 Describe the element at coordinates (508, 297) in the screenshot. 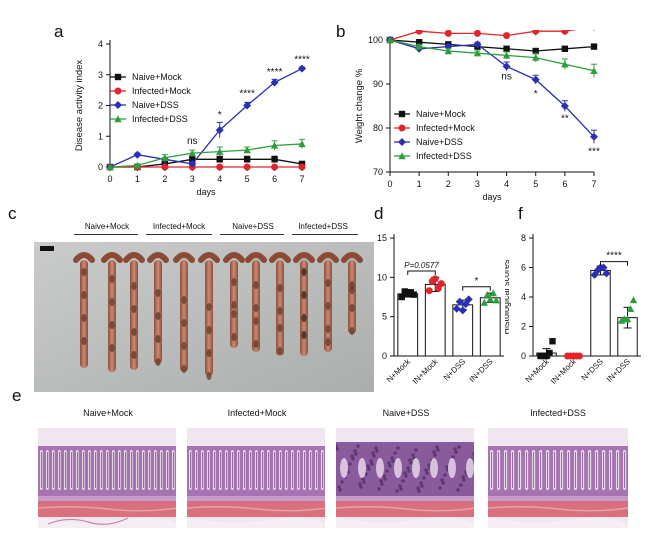

I see `y-axis-label: Histological scores` at that location.